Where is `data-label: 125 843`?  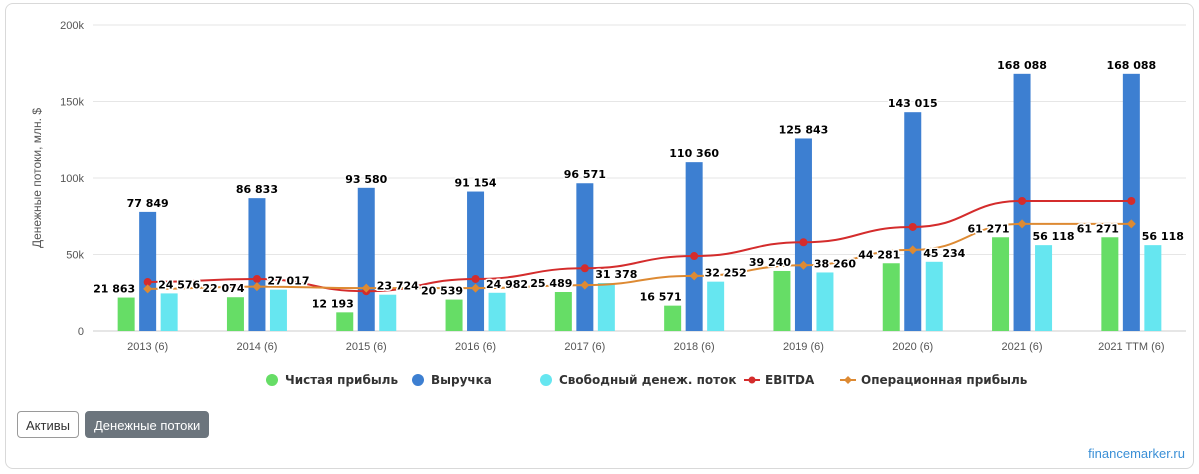 data-label: 125 843 is located at coordinates (804, 129).